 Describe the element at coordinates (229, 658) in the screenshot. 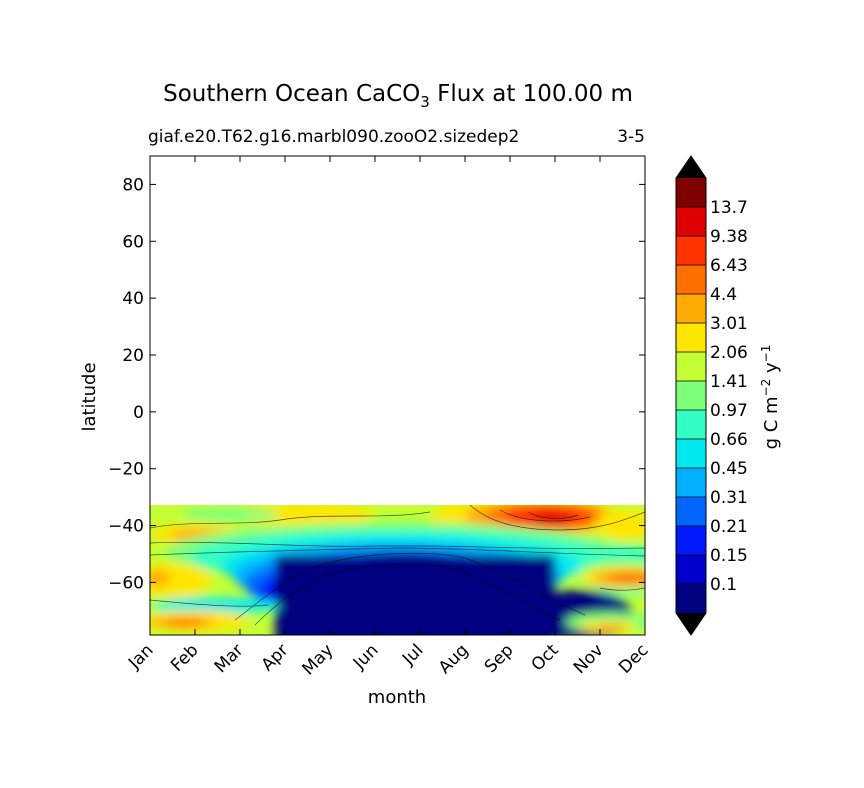

I see `x-tick-label: Mar` at that location.